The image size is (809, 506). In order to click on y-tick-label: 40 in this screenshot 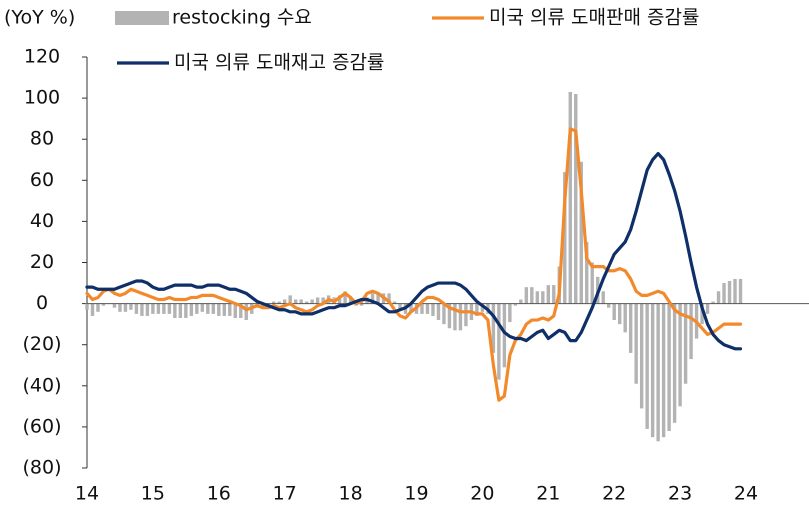, I will do `click(42, 221)`.